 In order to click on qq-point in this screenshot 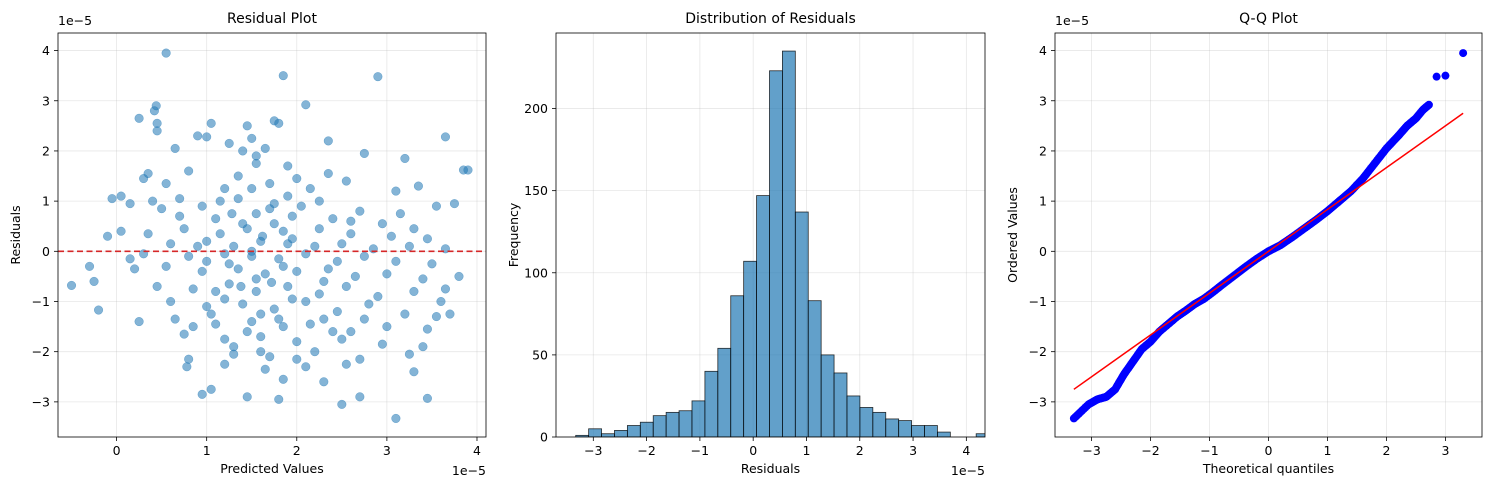, I will do `click(1428, 104)`.